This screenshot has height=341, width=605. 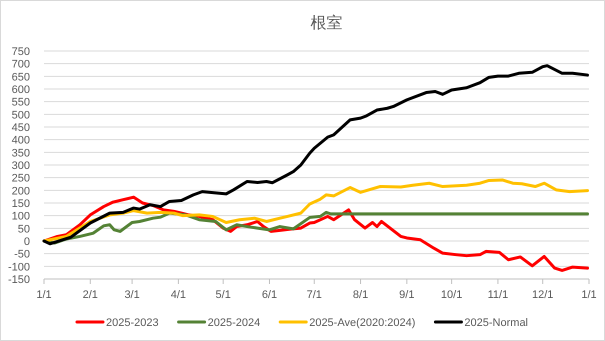 What do you see at coordinates (178, 295) in the screenshot?
I see `x-tick-label: 4/1` at bounding box center [178, 295].